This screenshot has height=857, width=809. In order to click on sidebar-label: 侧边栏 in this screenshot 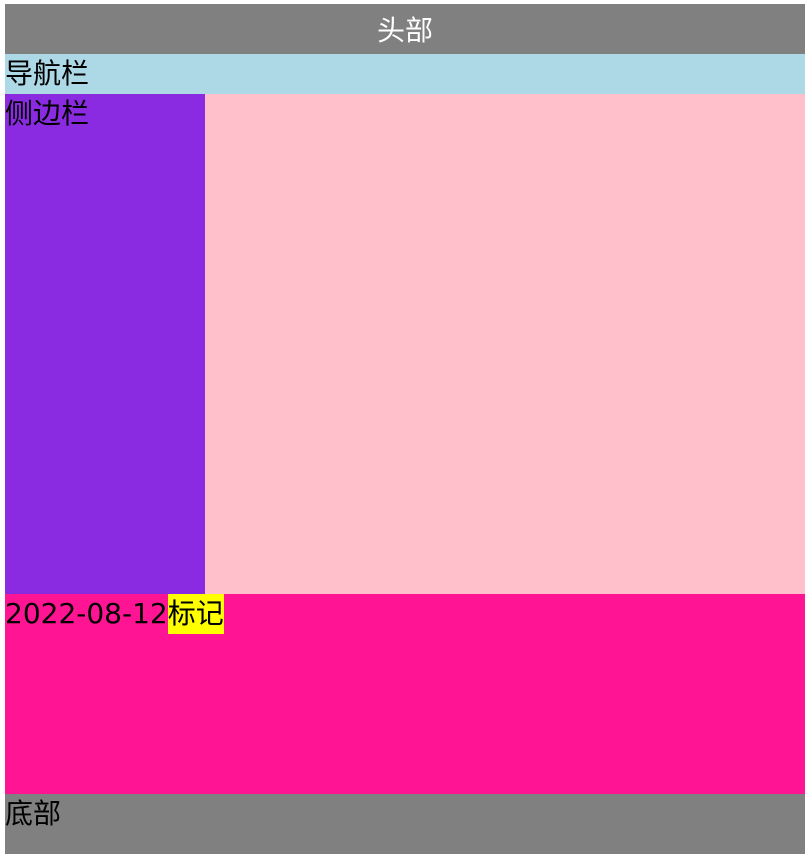, I will do `click(47, 113)`.